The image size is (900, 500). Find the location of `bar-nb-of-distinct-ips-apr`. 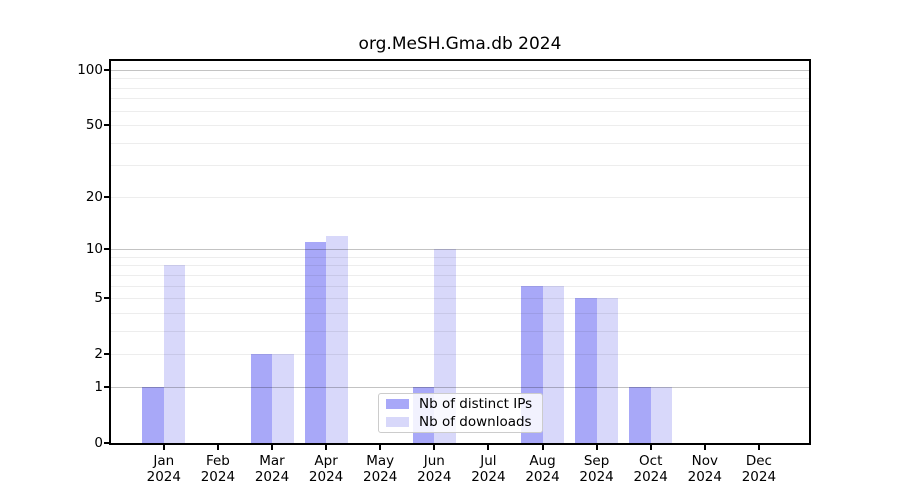

bar-nb-of-distinct-ips-apr is located at coordinates (315, 342).